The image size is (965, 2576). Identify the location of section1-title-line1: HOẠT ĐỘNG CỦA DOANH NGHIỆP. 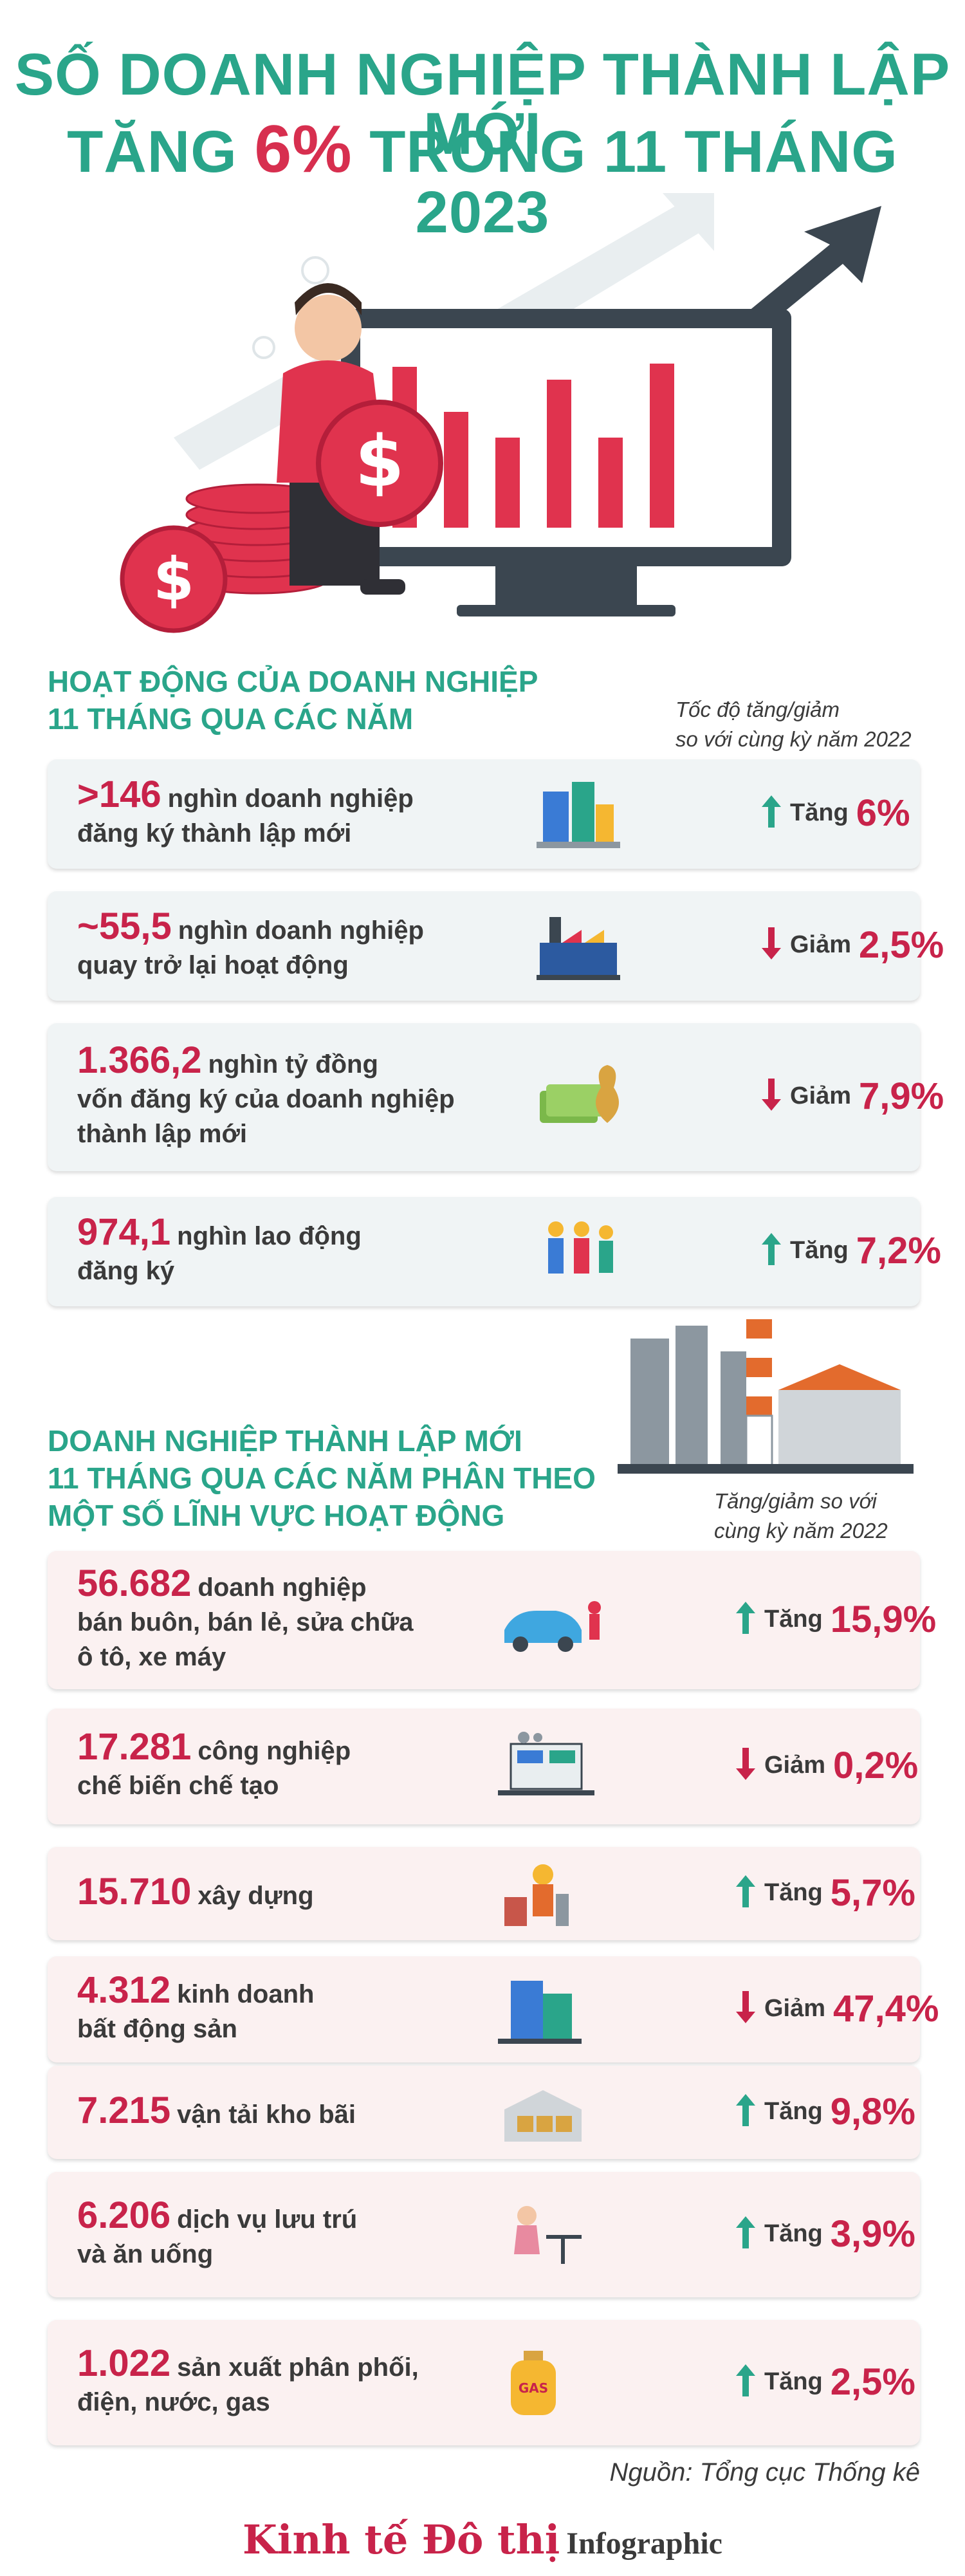
(293, 681).